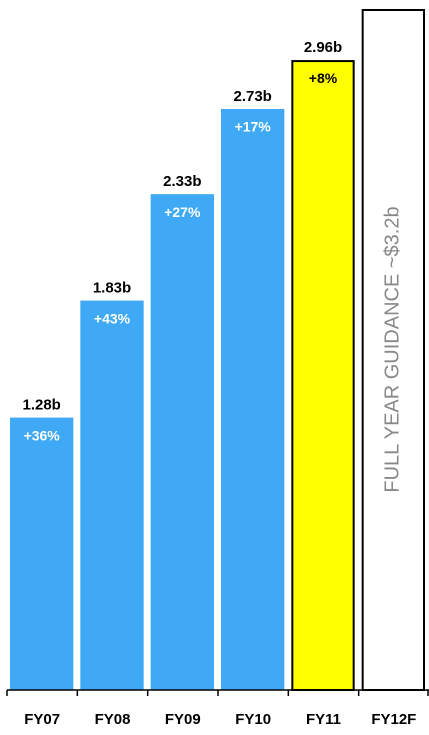  I want to click on value-label: 2.73b, so click(252, 96).